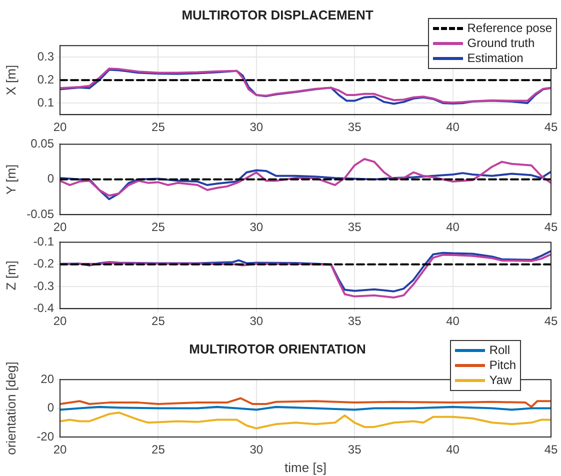 The height and width of the screenshot is (476, 561). I want to click on y-tick-label: -0.4, so click(43, 307).